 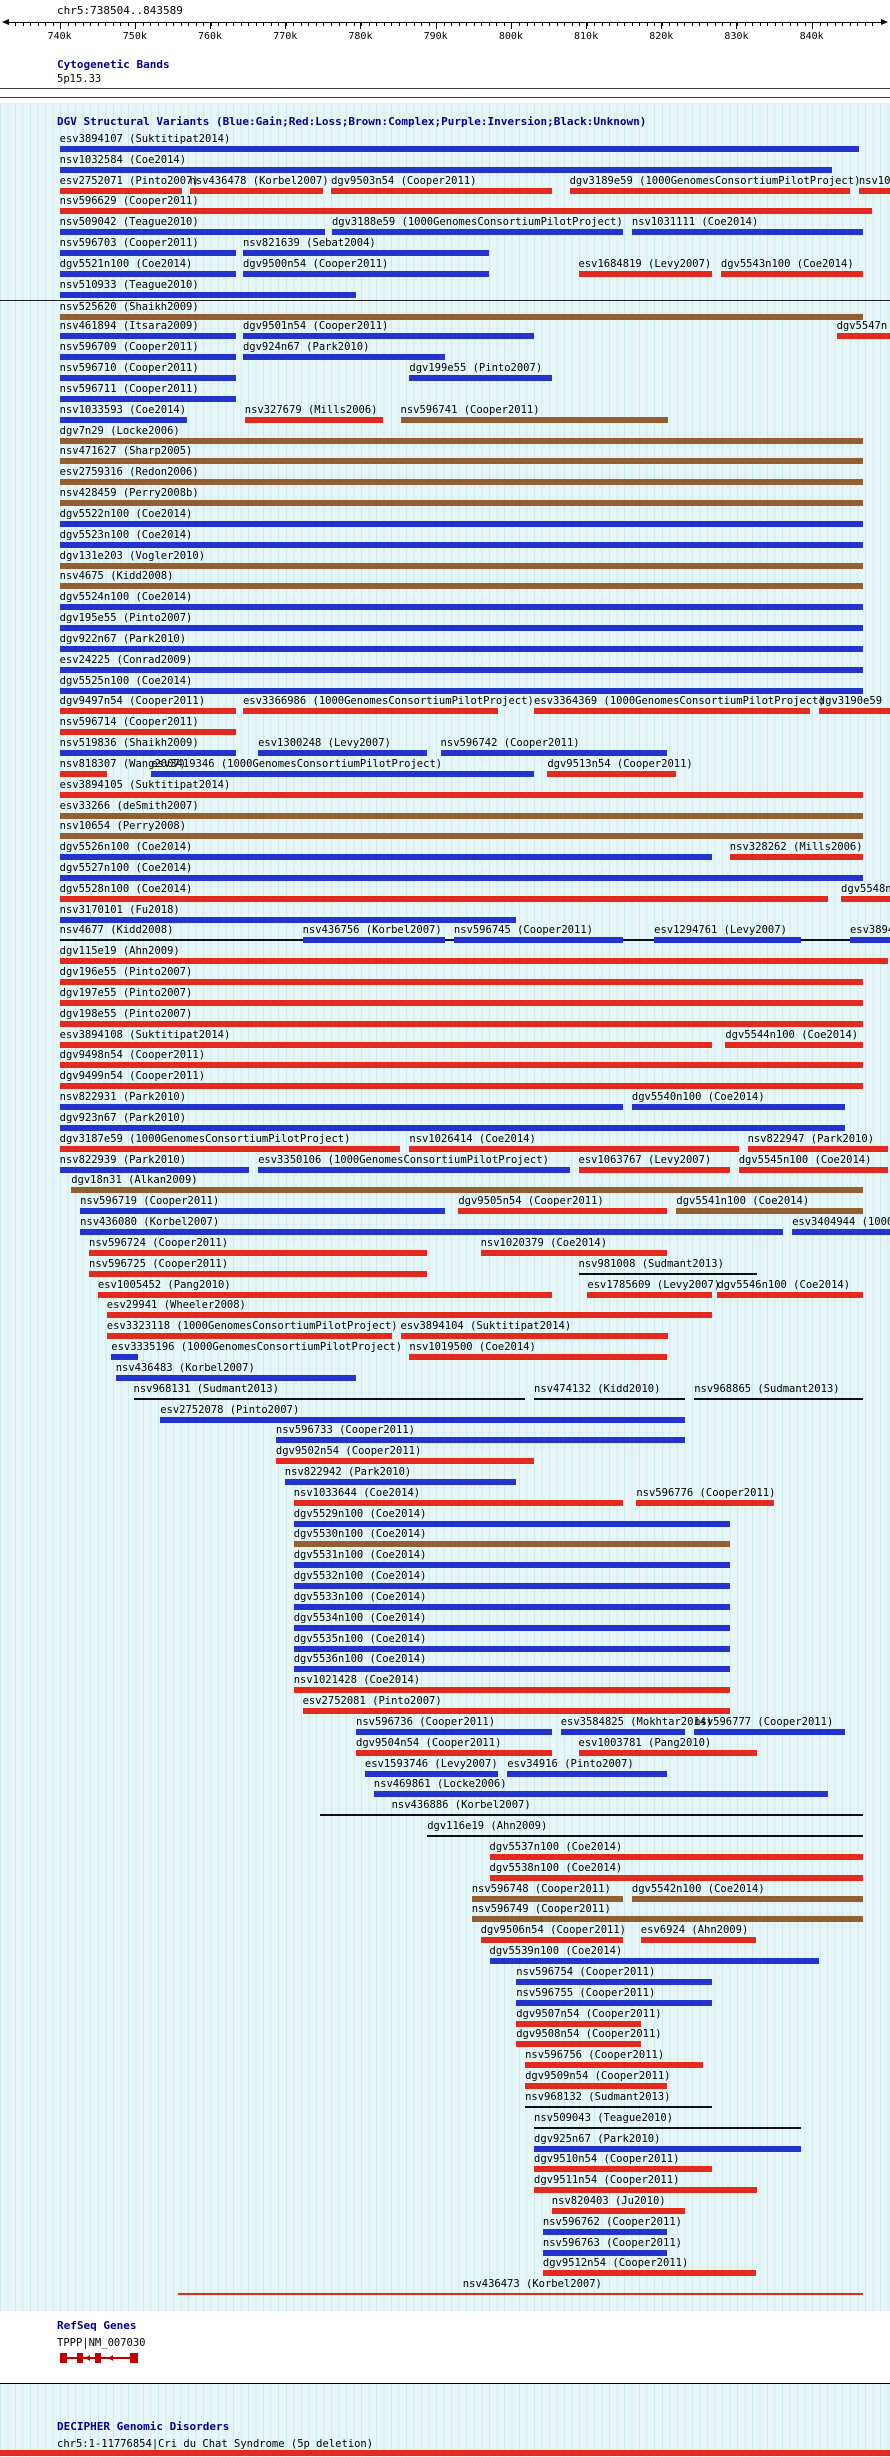 I want to click on decipher-deletion-bar, so click(x=445, y=2453).